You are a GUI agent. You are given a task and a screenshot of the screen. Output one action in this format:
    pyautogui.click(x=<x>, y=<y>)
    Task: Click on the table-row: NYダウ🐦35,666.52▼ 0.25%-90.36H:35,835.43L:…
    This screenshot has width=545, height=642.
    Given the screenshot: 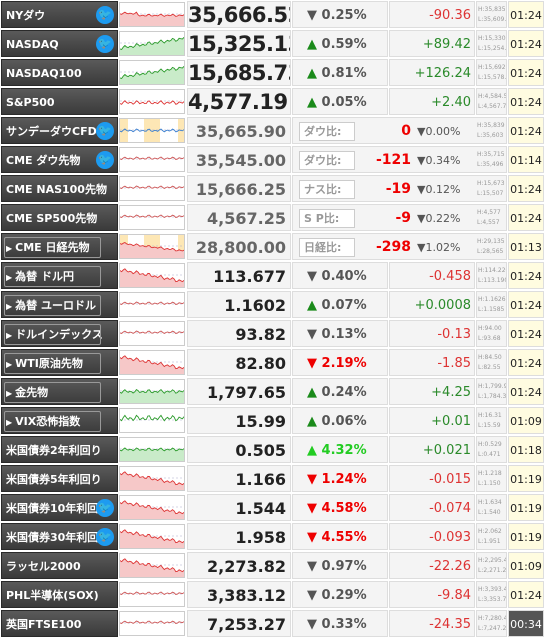 What is the action you would take?
    pyautogui.click(x=272, y=14)
    